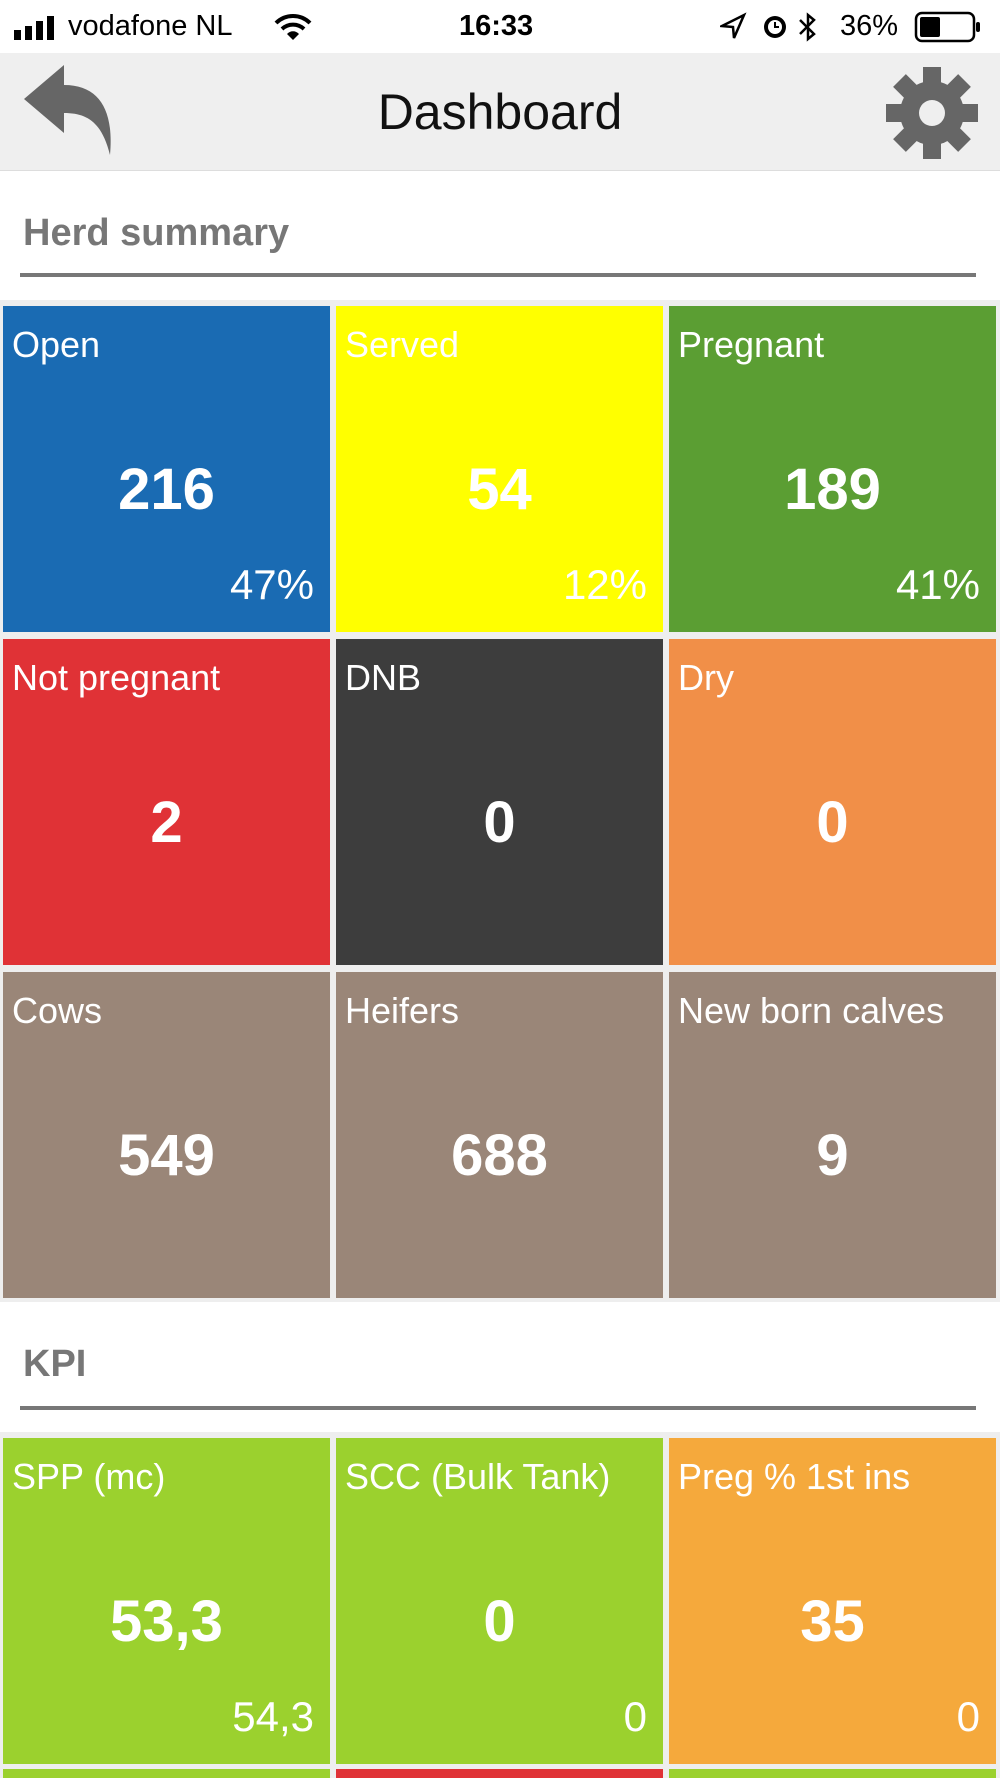 This screenshot has width=1000, height=1778. Describe the element at coordinates (402, 344) in the screenshot. I see `tile-label: Served` at that location.